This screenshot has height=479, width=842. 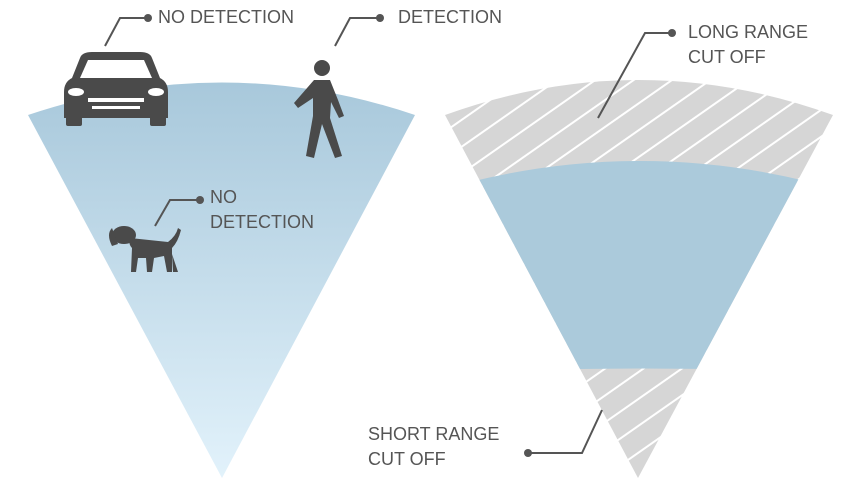 What do you see at coordinates (226, 17) in the screenshot?
I see `label: NO DETECTION` at bounding box center [226, 17].